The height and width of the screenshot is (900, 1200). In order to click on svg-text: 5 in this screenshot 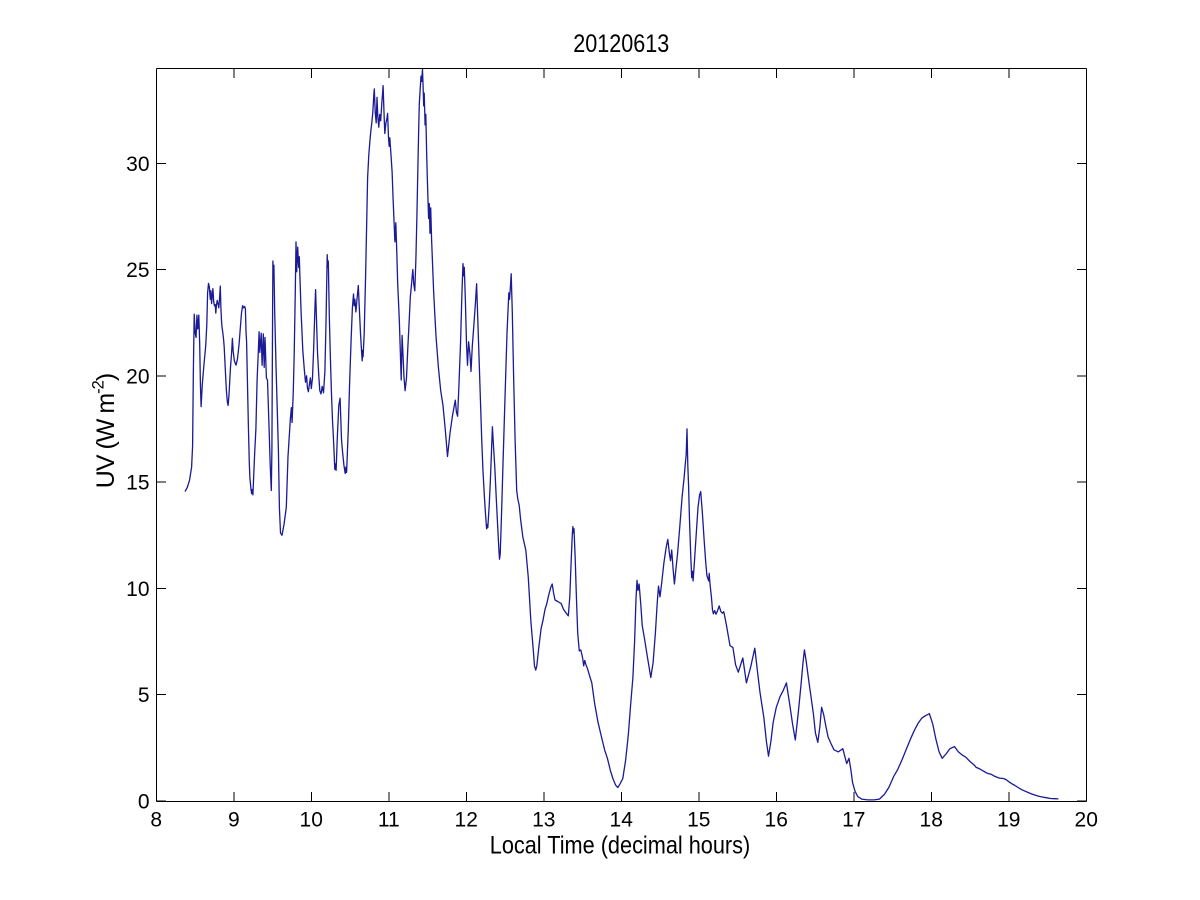, I will do `click(144, 695)`.